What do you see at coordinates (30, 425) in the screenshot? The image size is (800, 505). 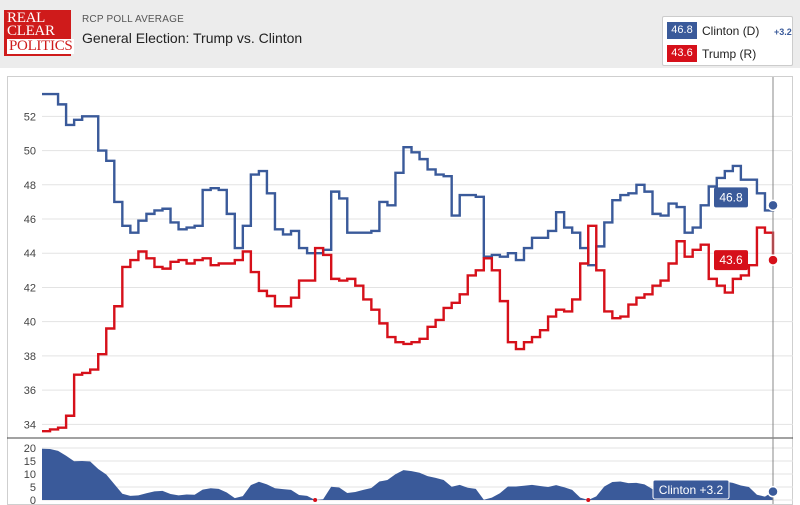 I see `y-tick-label: 34` at bounding box center [30, 425].